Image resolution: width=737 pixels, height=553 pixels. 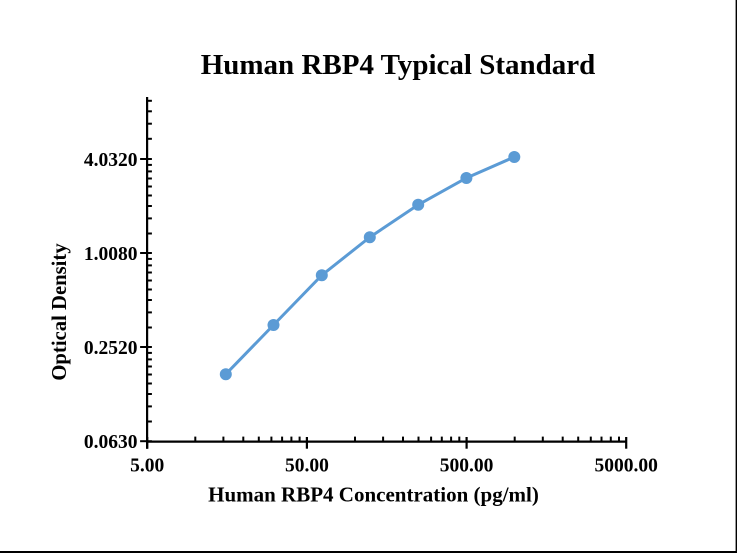 What do you see at coordinates (111, 254) in the screenshot?
I see `svg-text: 1.0080` at bounding box center [111, 254].